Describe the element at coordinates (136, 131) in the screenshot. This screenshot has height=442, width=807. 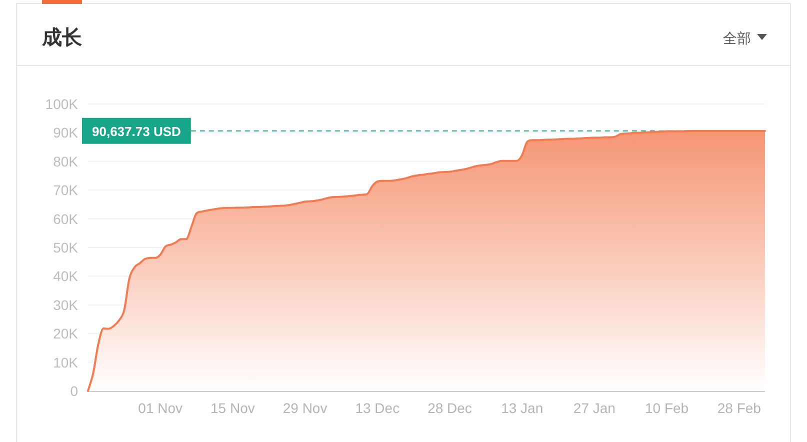
I see `ref-line-label: 90,637.73 USD` at that location.